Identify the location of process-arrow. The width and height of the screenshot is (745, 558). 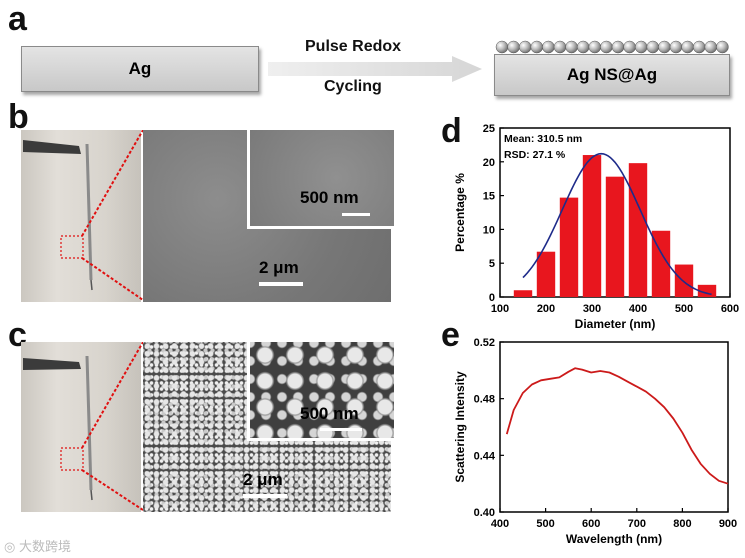
(375, 69).